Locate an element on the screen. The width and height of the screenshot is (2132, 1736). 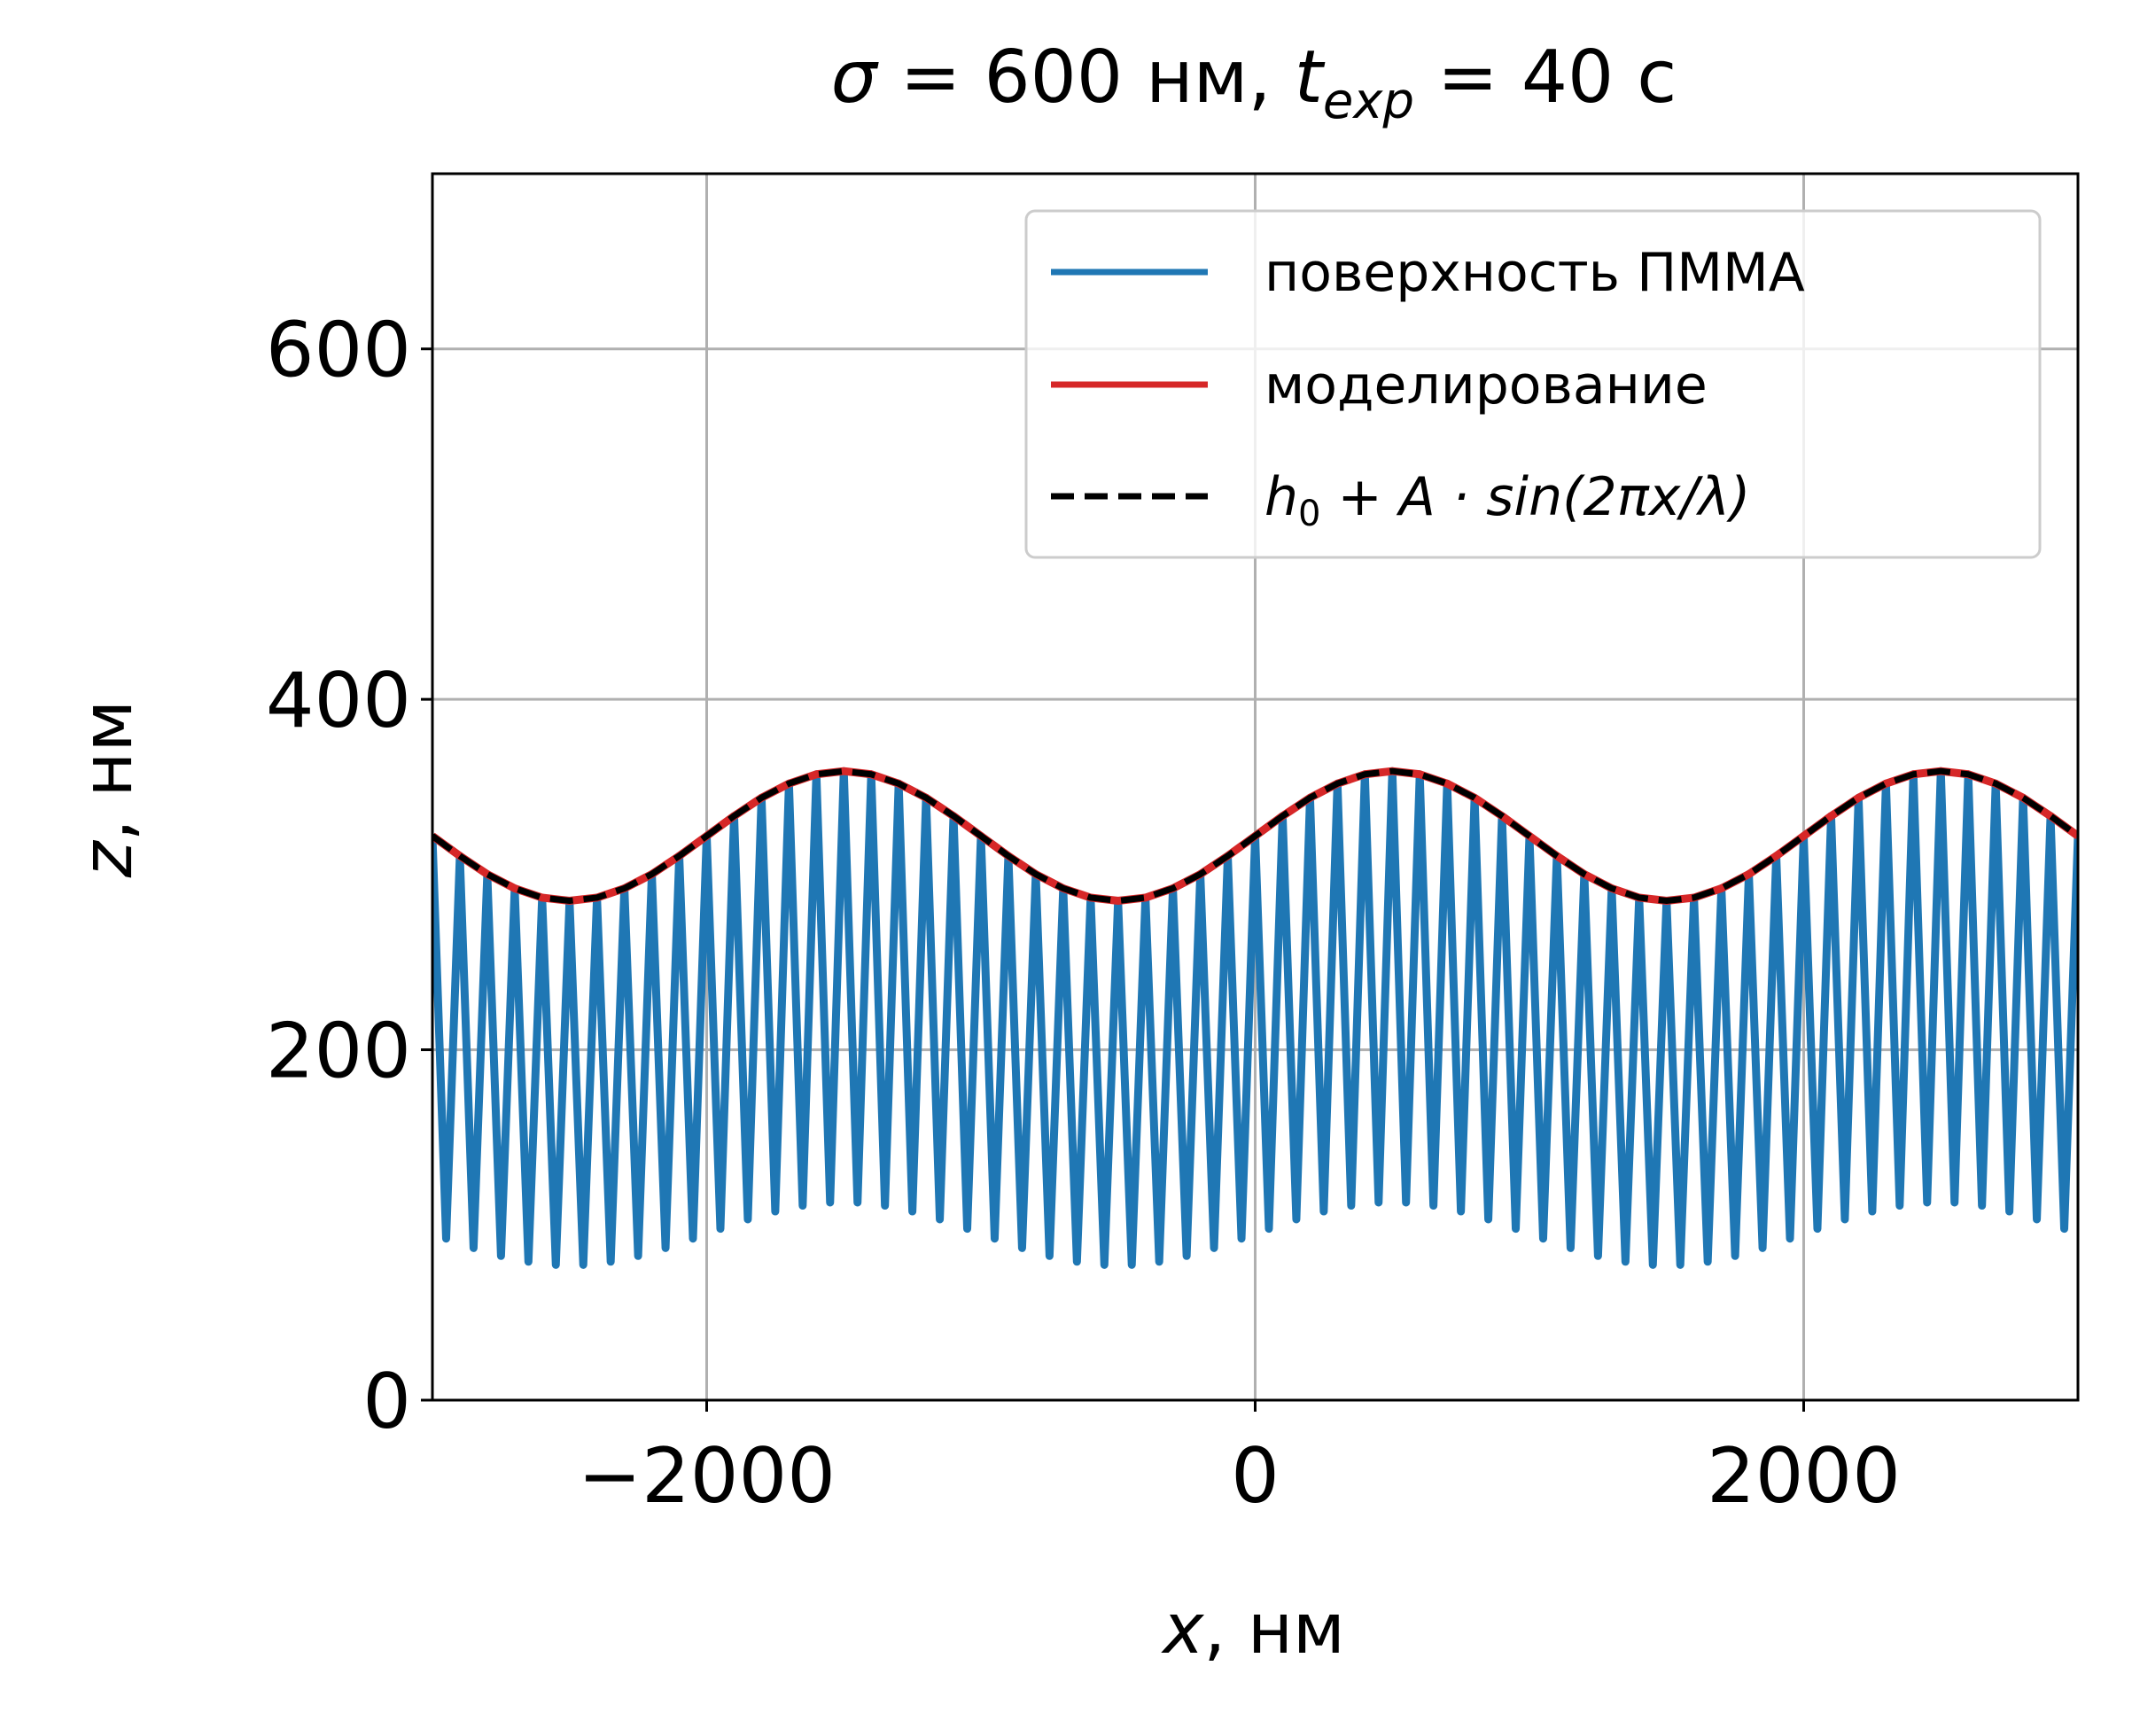
chart-title: σ = 600 нм, texp = 40 с is located at coordinates (1254, 82).